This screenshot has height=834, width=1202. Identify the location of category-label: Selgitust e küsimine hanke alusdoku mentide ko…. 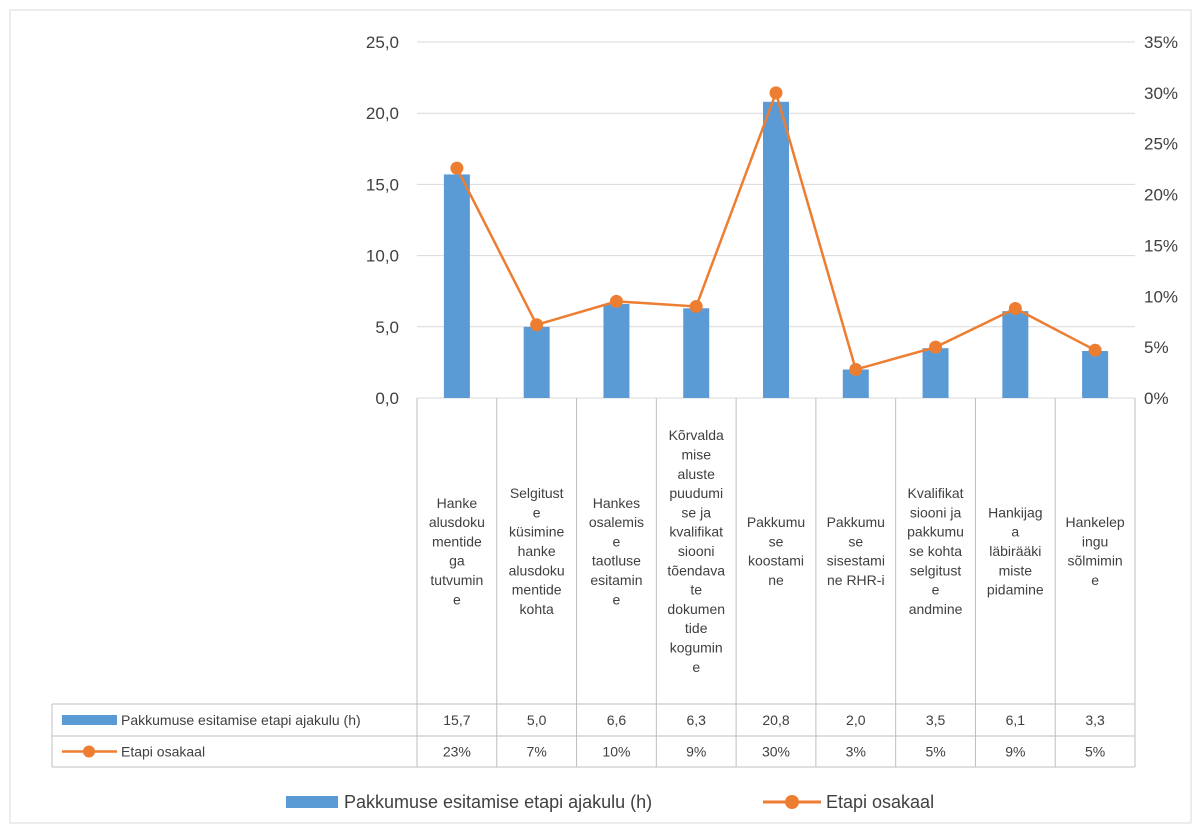
(537, 551).